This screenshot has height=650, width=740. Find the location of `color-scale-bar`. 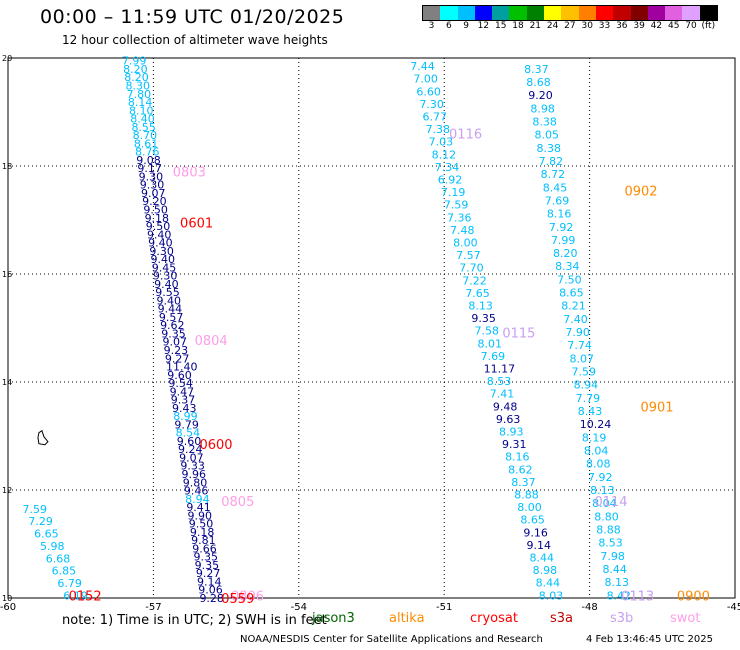

color-scale-bar is located at coordinates (570, 13).